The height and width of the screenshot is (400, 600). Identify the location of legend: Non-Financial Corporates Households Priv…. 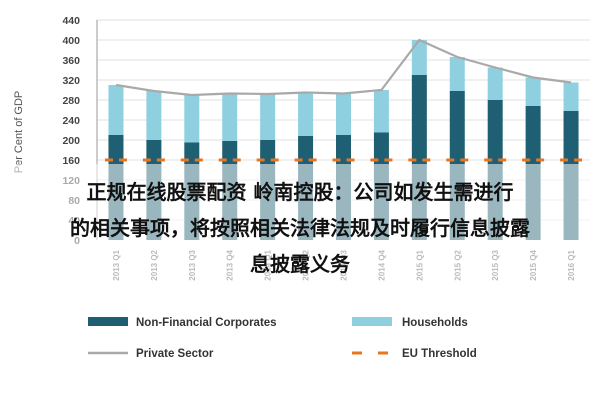
(282, 338).